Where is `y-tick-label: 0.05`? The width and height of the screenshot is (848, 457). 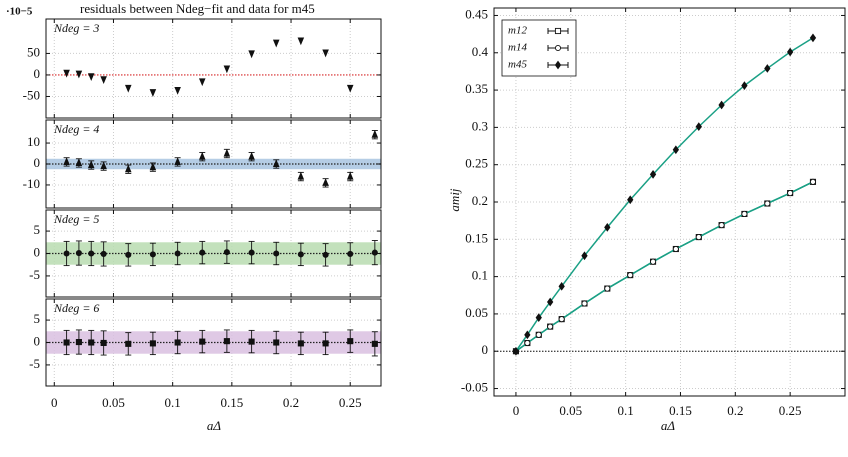 y-tick-label: 0.05 is located at coordinates (476, 312).